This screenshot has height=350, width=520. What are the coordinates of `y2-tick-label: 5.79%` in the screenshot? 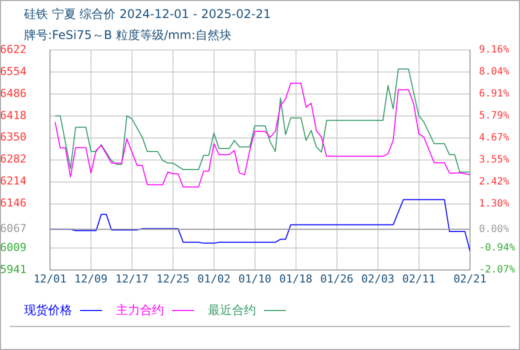 It's located at (494, 116).